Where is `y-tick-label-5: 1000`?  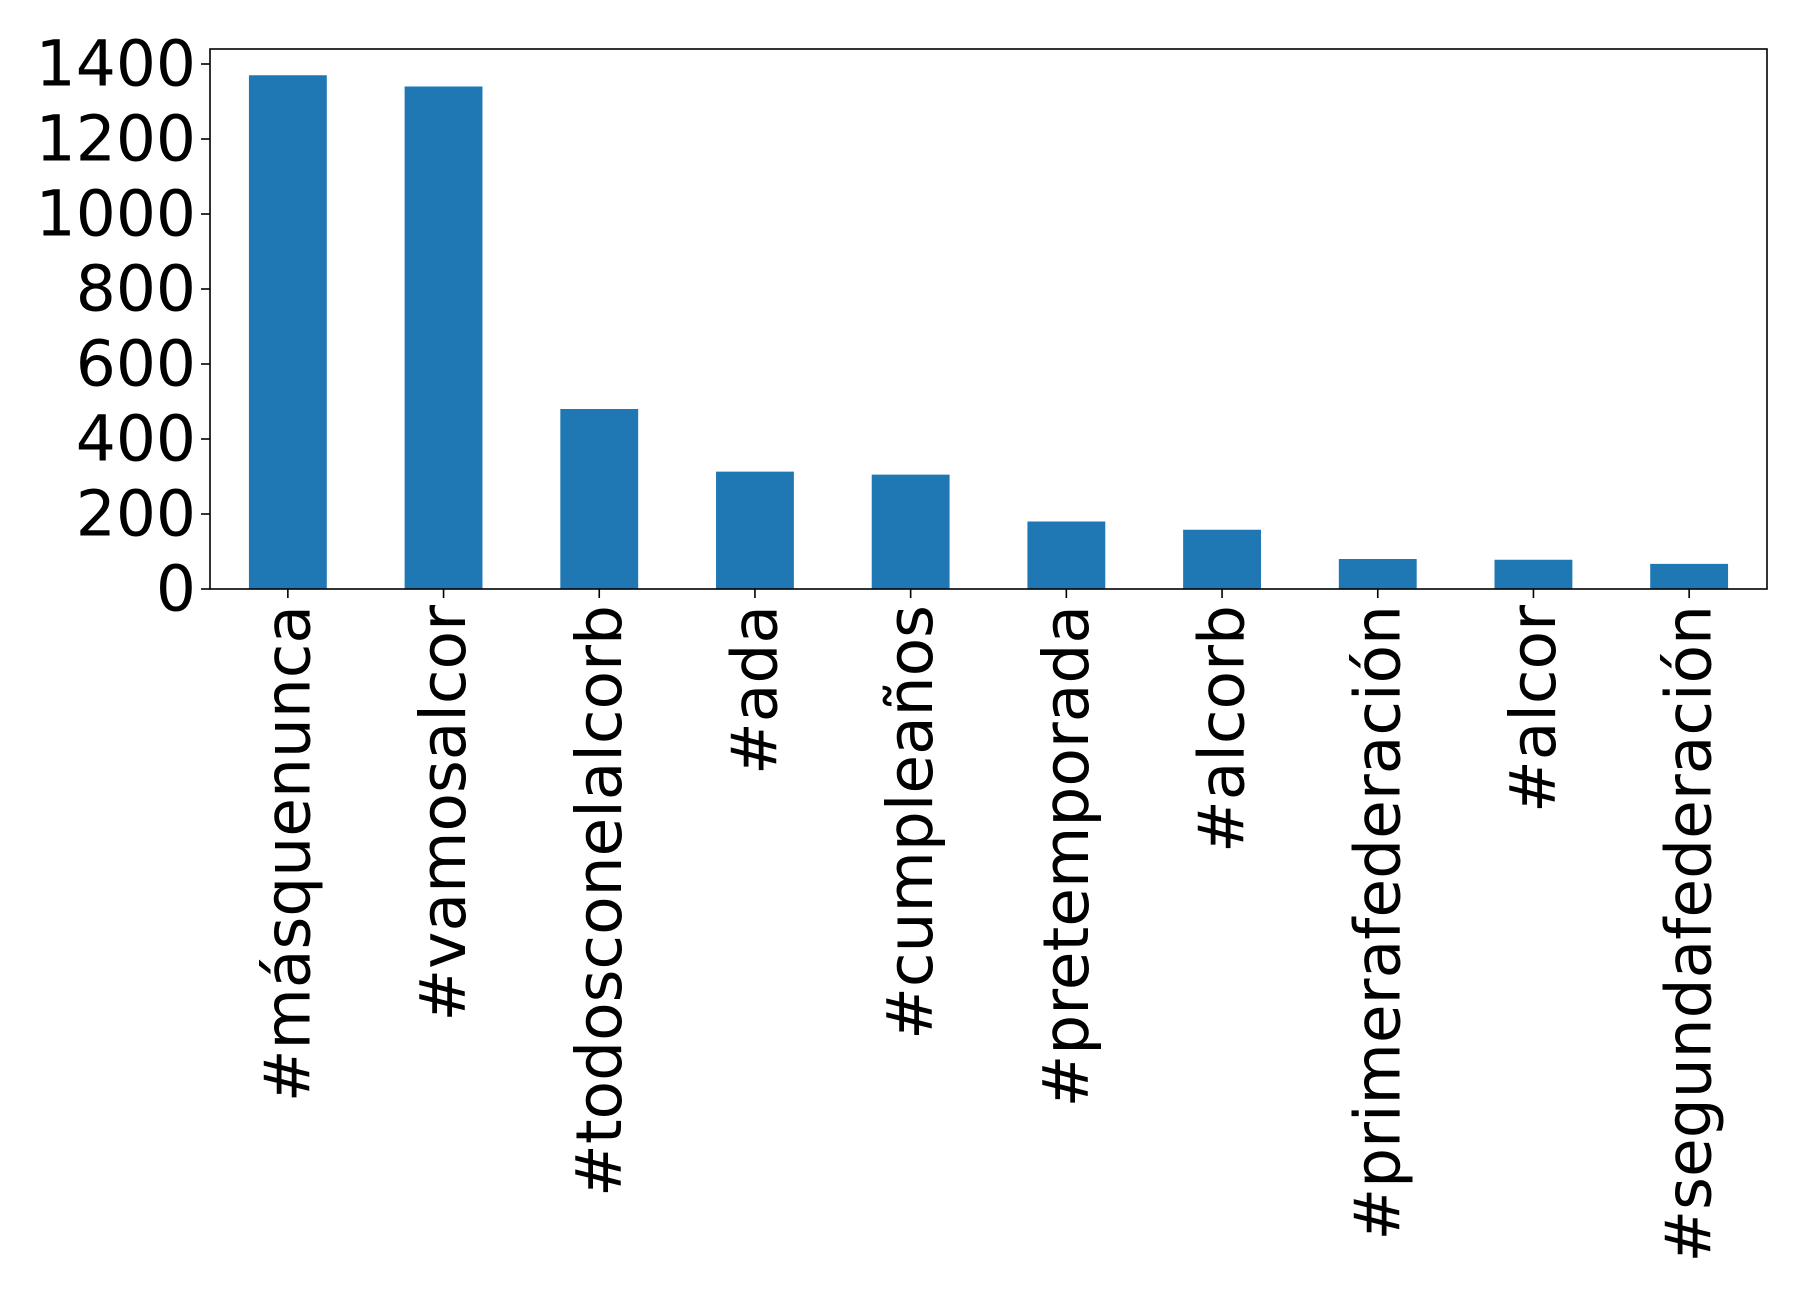 y-tick-label-5: 1000 is located at coordinates (116, 214).